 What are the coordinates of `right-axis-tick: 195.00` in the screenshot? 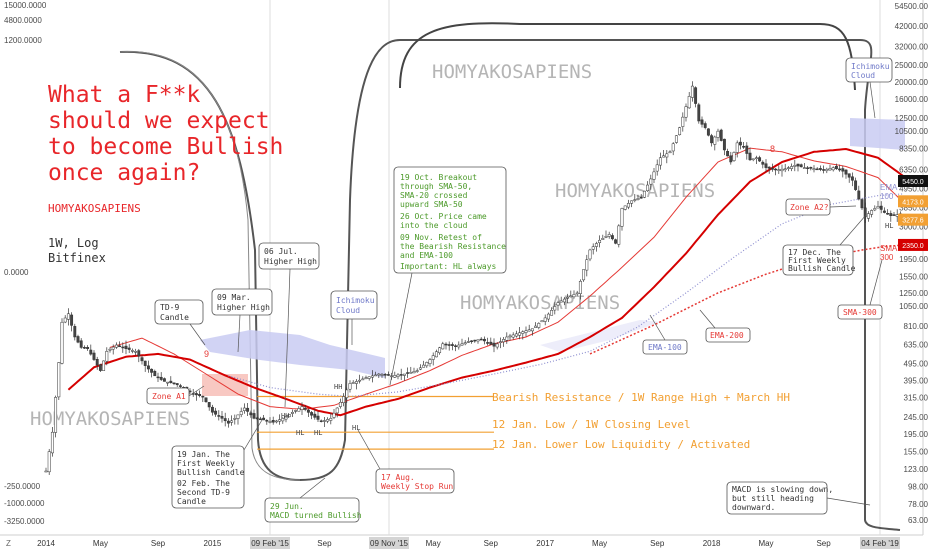 It's located at (916, 434).